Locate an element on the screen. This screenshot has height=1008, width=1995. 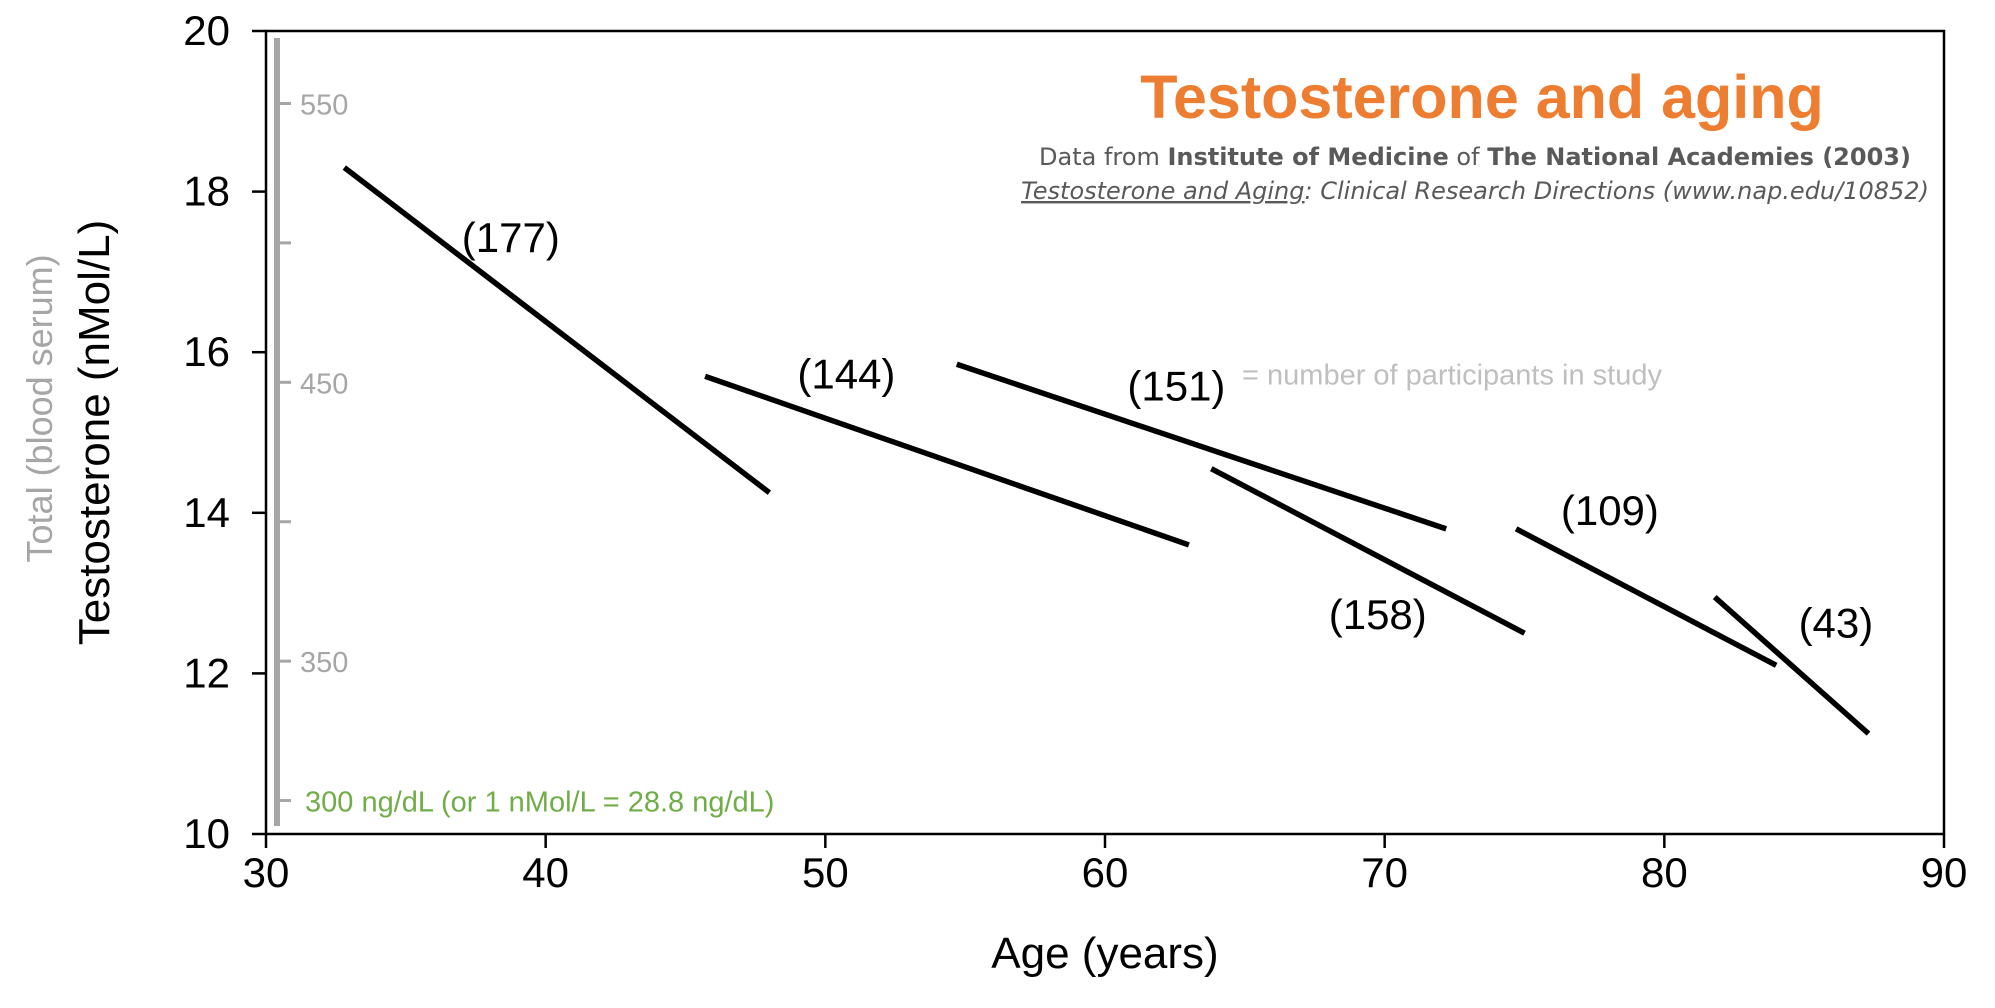
y-tick-label: 20 is located at coordinates (206, 30).